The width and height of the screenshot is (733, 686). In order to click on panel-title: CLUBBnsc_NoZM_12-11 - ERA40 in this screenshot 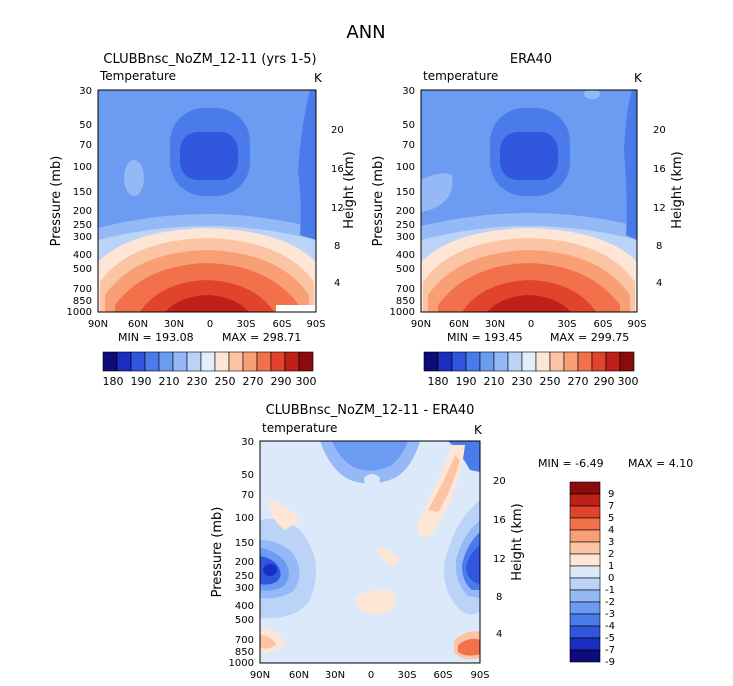, I will do `click(370, 410)`.